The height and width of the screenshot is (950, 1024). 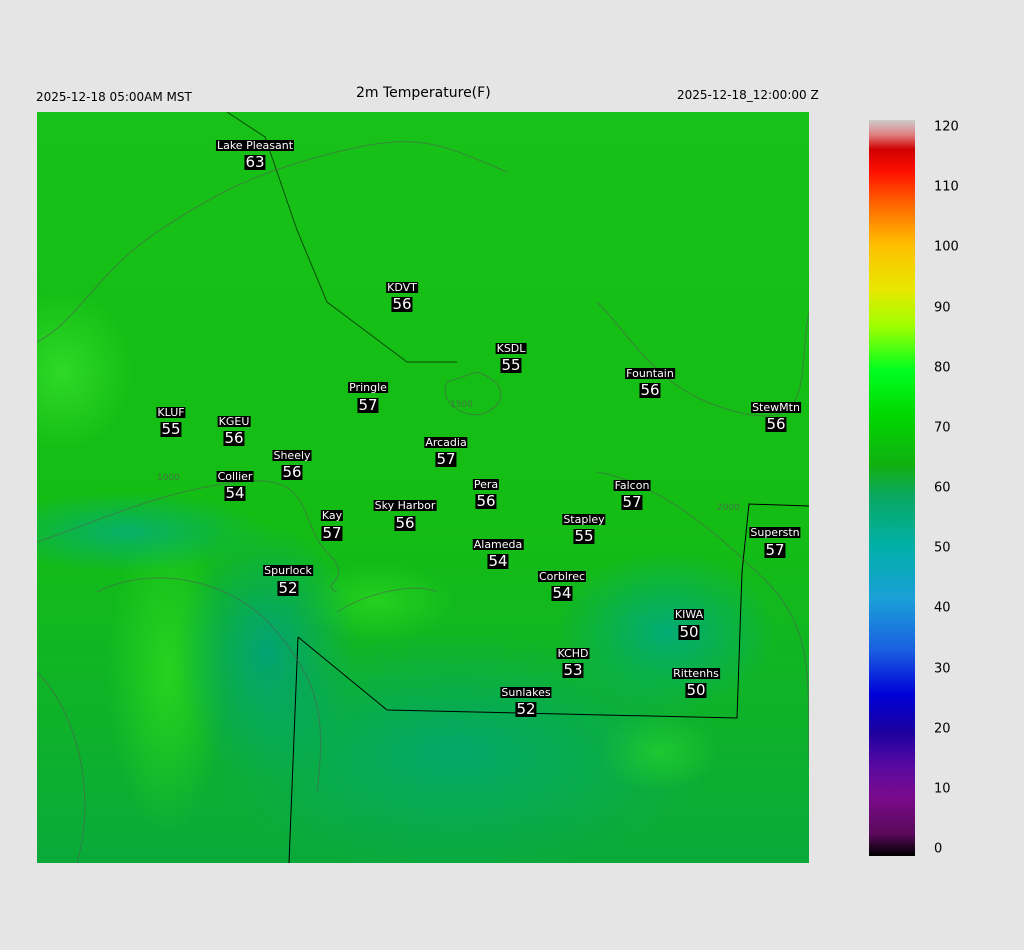 What do you see at coordinates (942, 608) in the screenshot?
I see `colorbar-tick-label: 40` at bounding box center [942, 608].